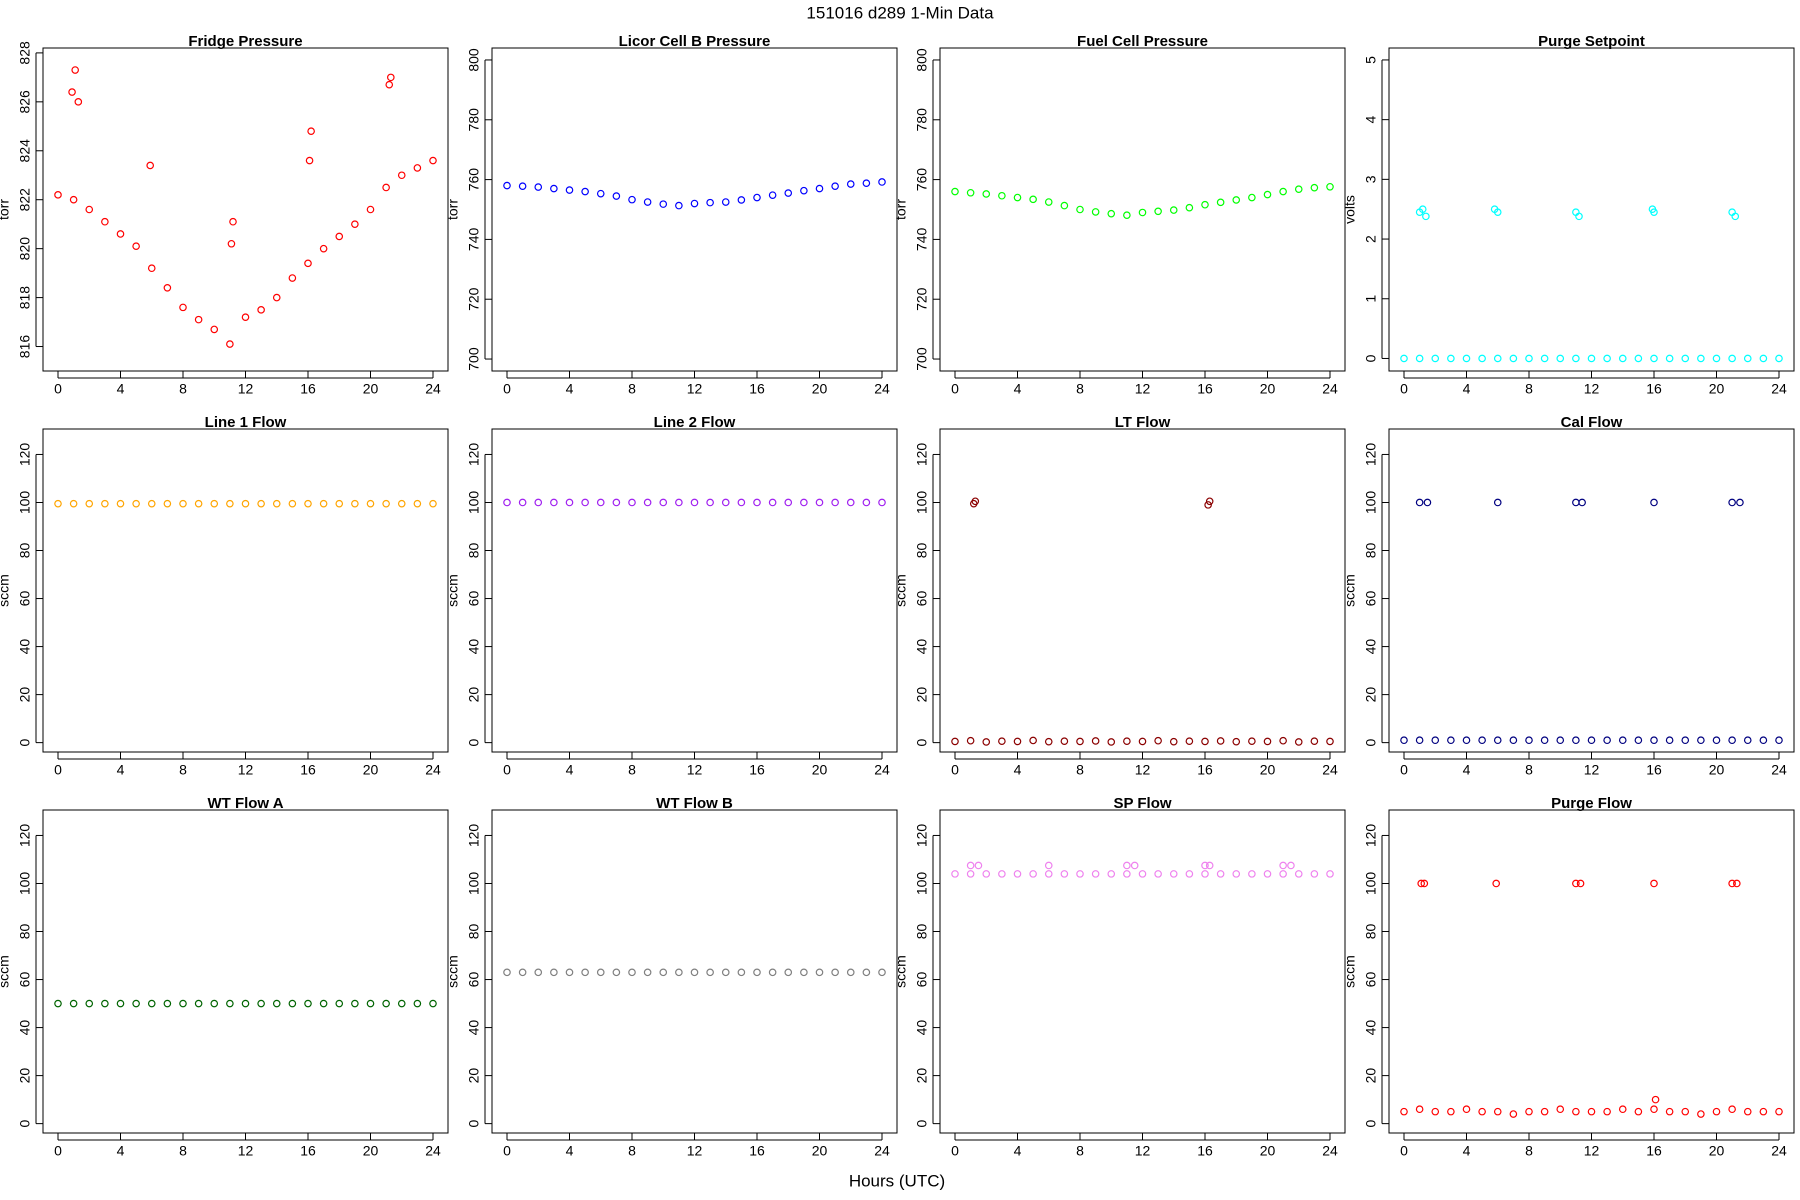 Image resolution: width=1800 pixels, height=1200 pixels. I want to click on y-axis-label: volts, so click(1350, 209).